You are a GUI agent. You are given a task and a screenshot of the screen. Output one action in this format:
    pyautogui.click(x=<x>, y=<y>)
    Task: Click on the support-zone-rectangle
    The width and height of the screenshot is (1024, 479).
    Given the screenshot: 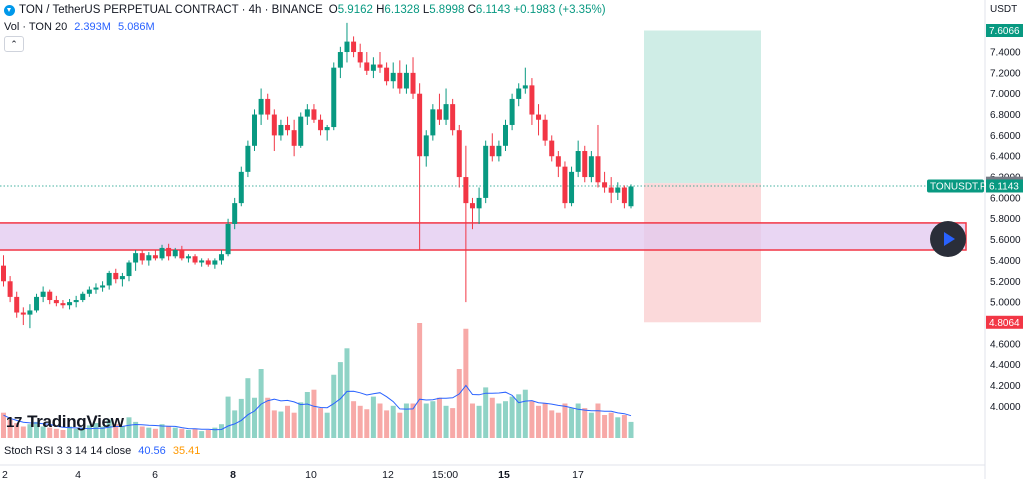 What is the action you would take?
    pyautogui.click(x=483, y=236)
    